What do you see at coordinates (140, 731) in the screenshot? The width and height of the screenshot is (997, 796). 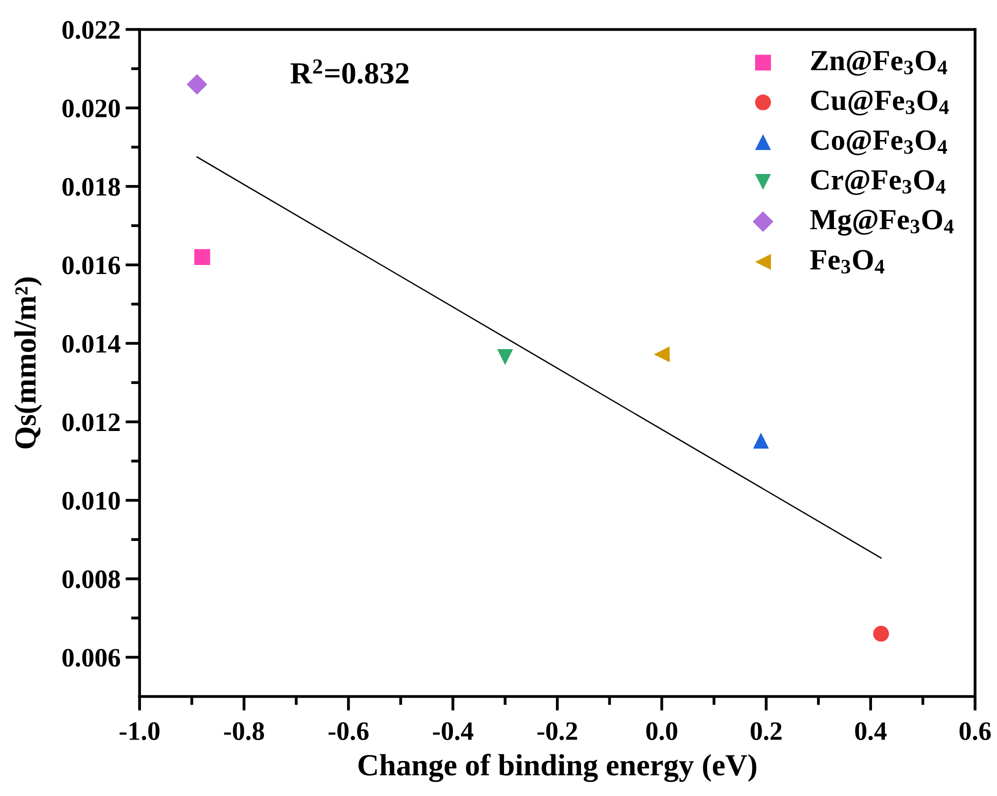 I see `x-tick-label: -1.0` at bounding box center [140, 731].